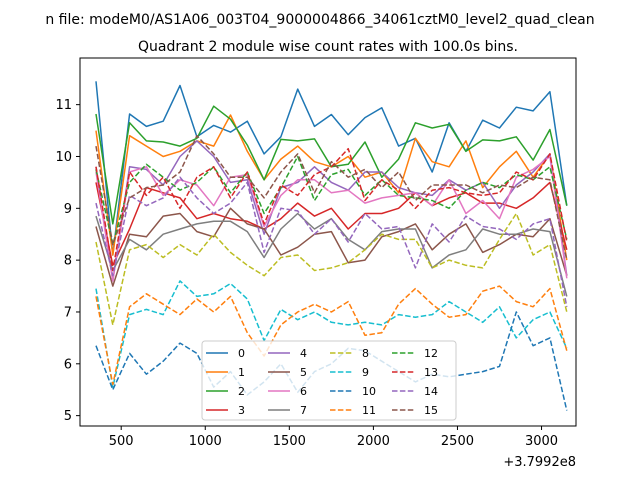 This screenshot has width=640, height=480. Describe the element at coordinates (303, 353) in the screenshot. I see `legend-label-4: 4` at that location.